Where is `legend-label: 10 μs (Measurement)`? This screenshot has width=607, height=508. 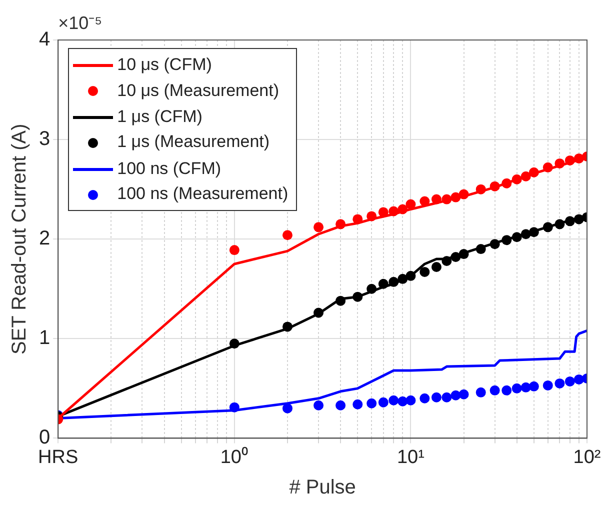
legend-label: 10 μs (Measurement) is located at coordinates (198, 90).